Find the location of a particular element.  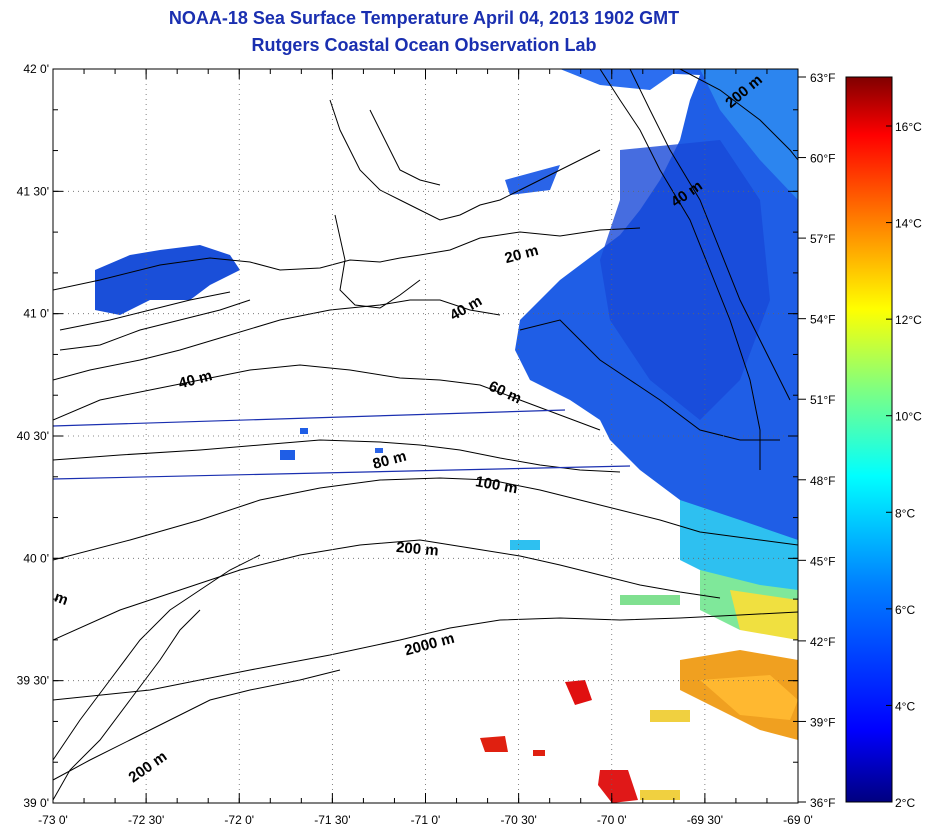

tick-label-lon: -71 0' is located at coordinates (426, 820).